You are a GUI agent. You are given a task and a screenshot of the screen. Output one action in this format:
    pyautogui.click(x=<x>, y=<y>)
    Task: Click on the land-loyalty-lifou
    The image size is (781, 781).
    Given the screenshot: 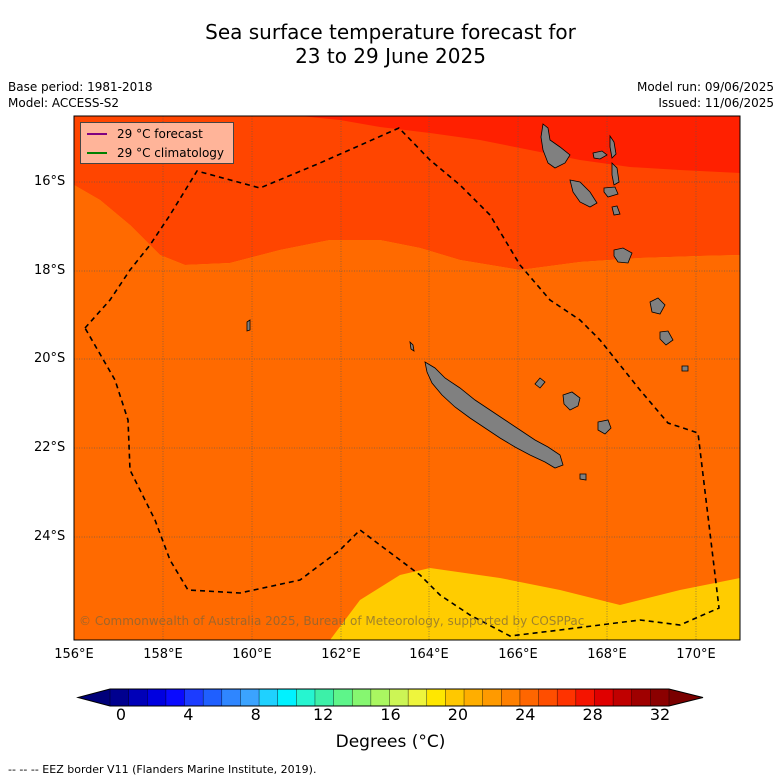 What is the action you would take?
    pyautogui.click(x=571, y=401)
    